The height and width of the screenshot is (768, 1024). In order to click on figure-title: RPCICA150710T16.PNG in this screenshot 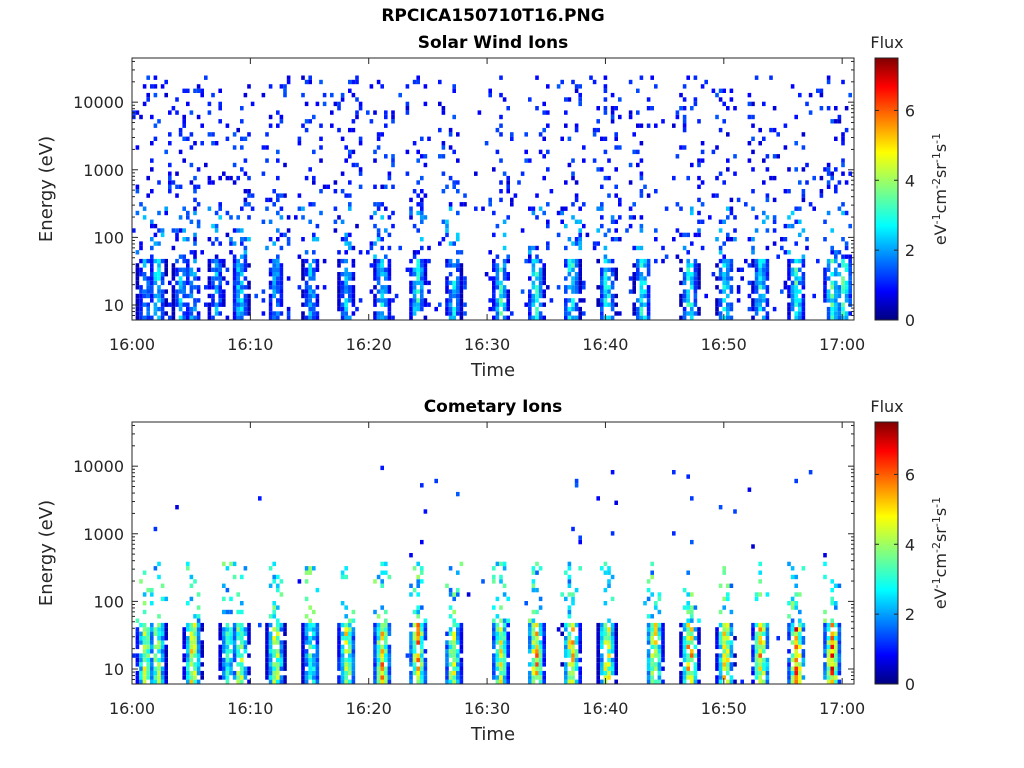, I will do `click(493, 16)`.